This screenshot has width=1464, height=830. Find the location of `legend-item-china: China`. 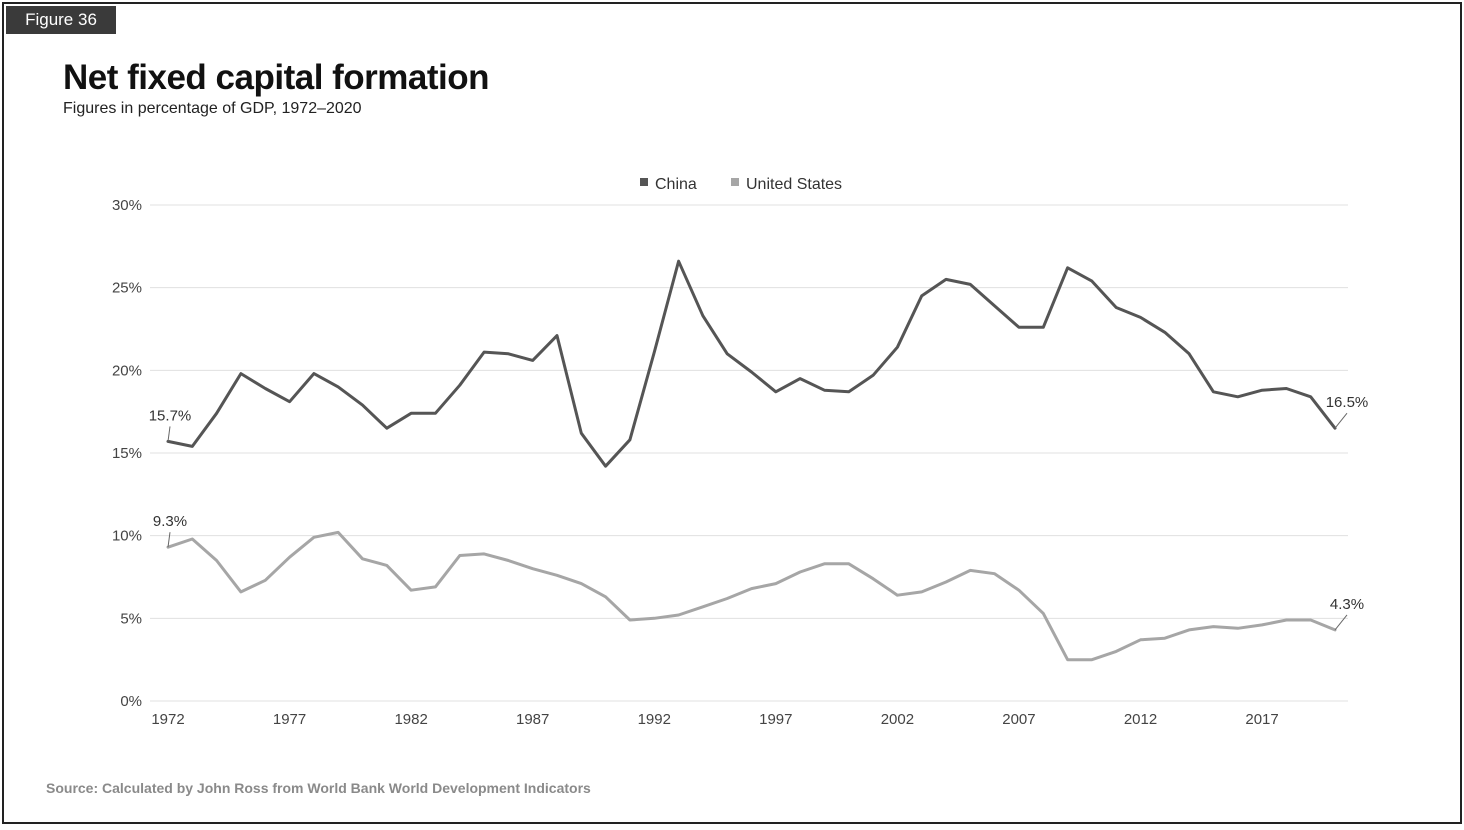

legend-item-china: China is located at coordinates (668, 184).